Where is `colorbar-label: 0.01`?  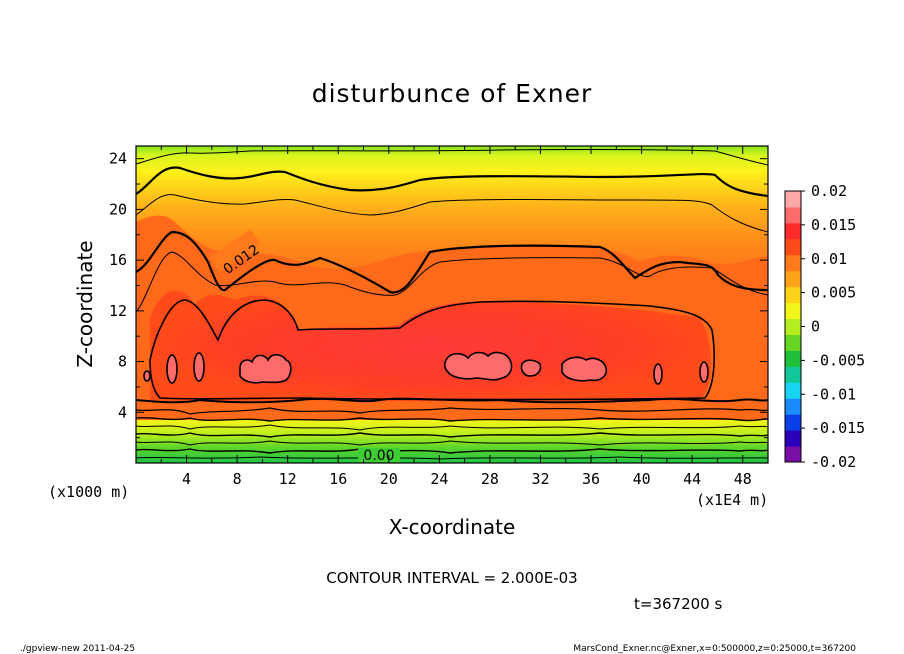
colorbar-label: 0.01 is located at coordinates (829, 259).